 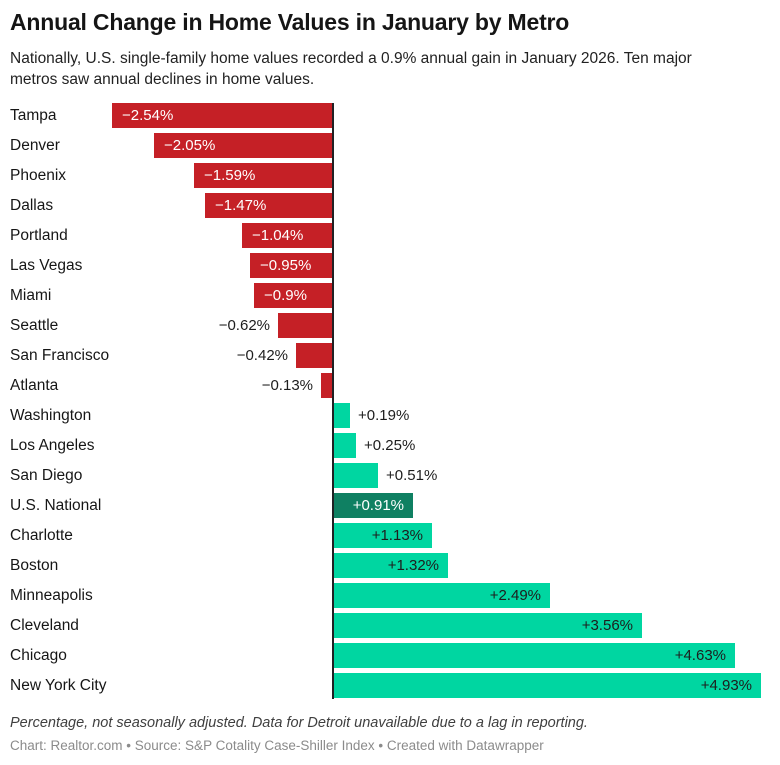 I want to click on bar-row: Los Angeles +0.25%, so click(x=390, y=446).